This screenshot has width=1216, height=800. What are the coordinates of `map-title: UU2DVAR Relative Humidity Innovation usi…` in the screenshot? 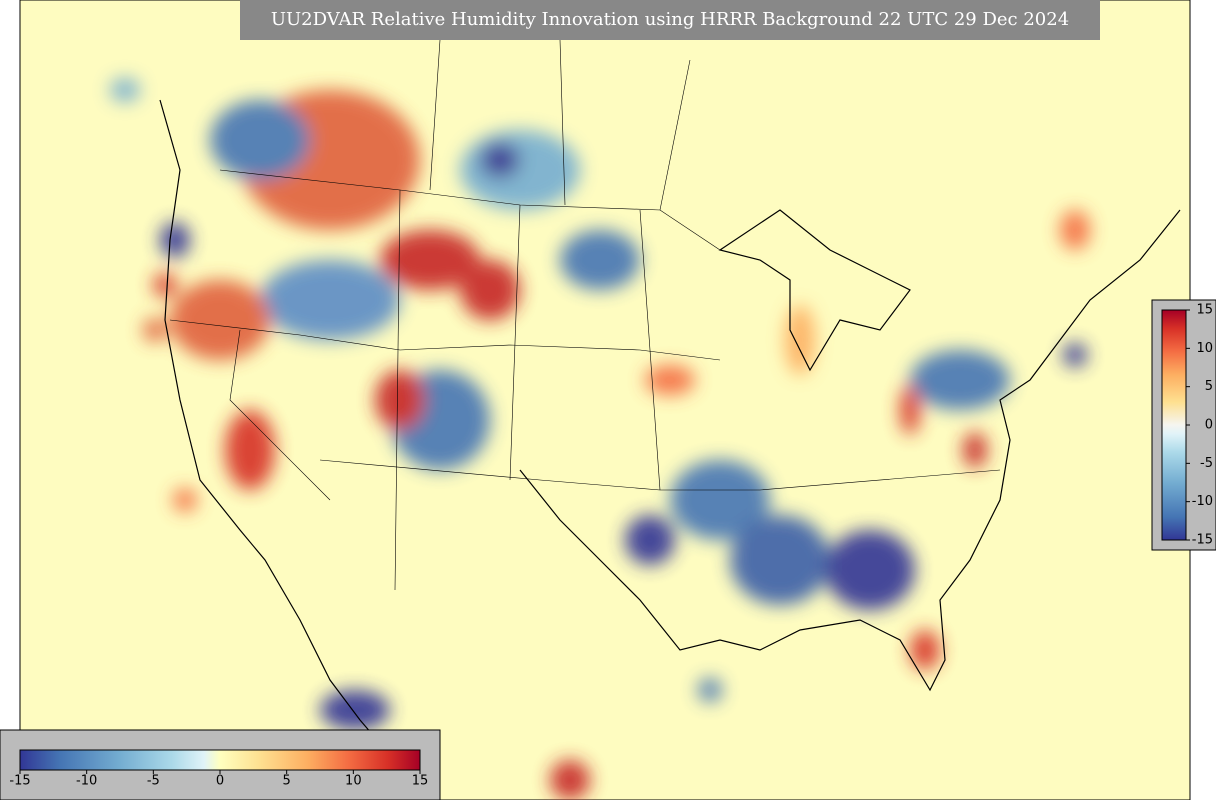 It's located at (670, 19).